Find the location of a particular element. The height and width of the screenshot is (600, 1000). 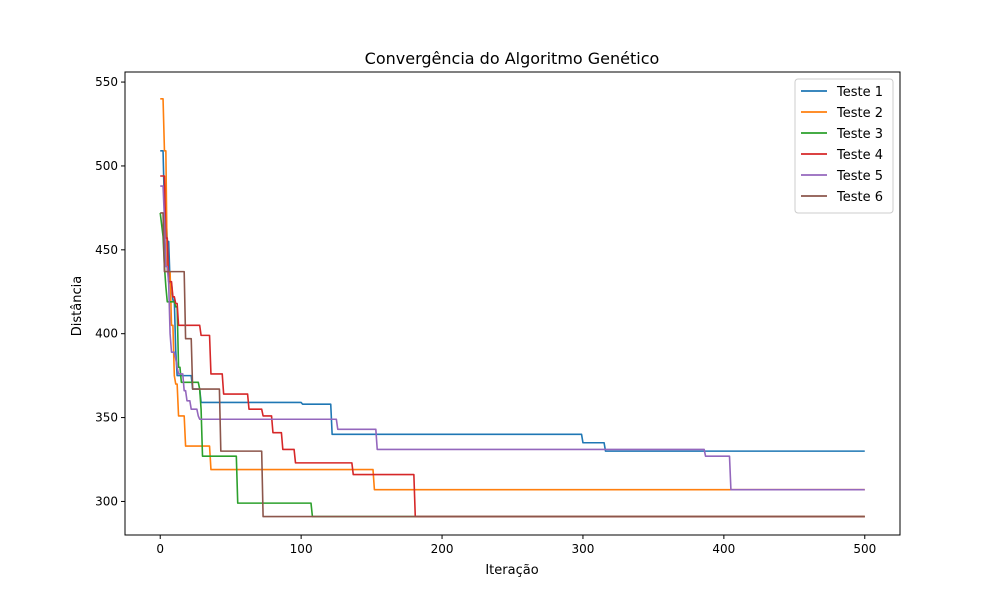

legend-label-2: Teste 2 is located at coordinates (859, 113).